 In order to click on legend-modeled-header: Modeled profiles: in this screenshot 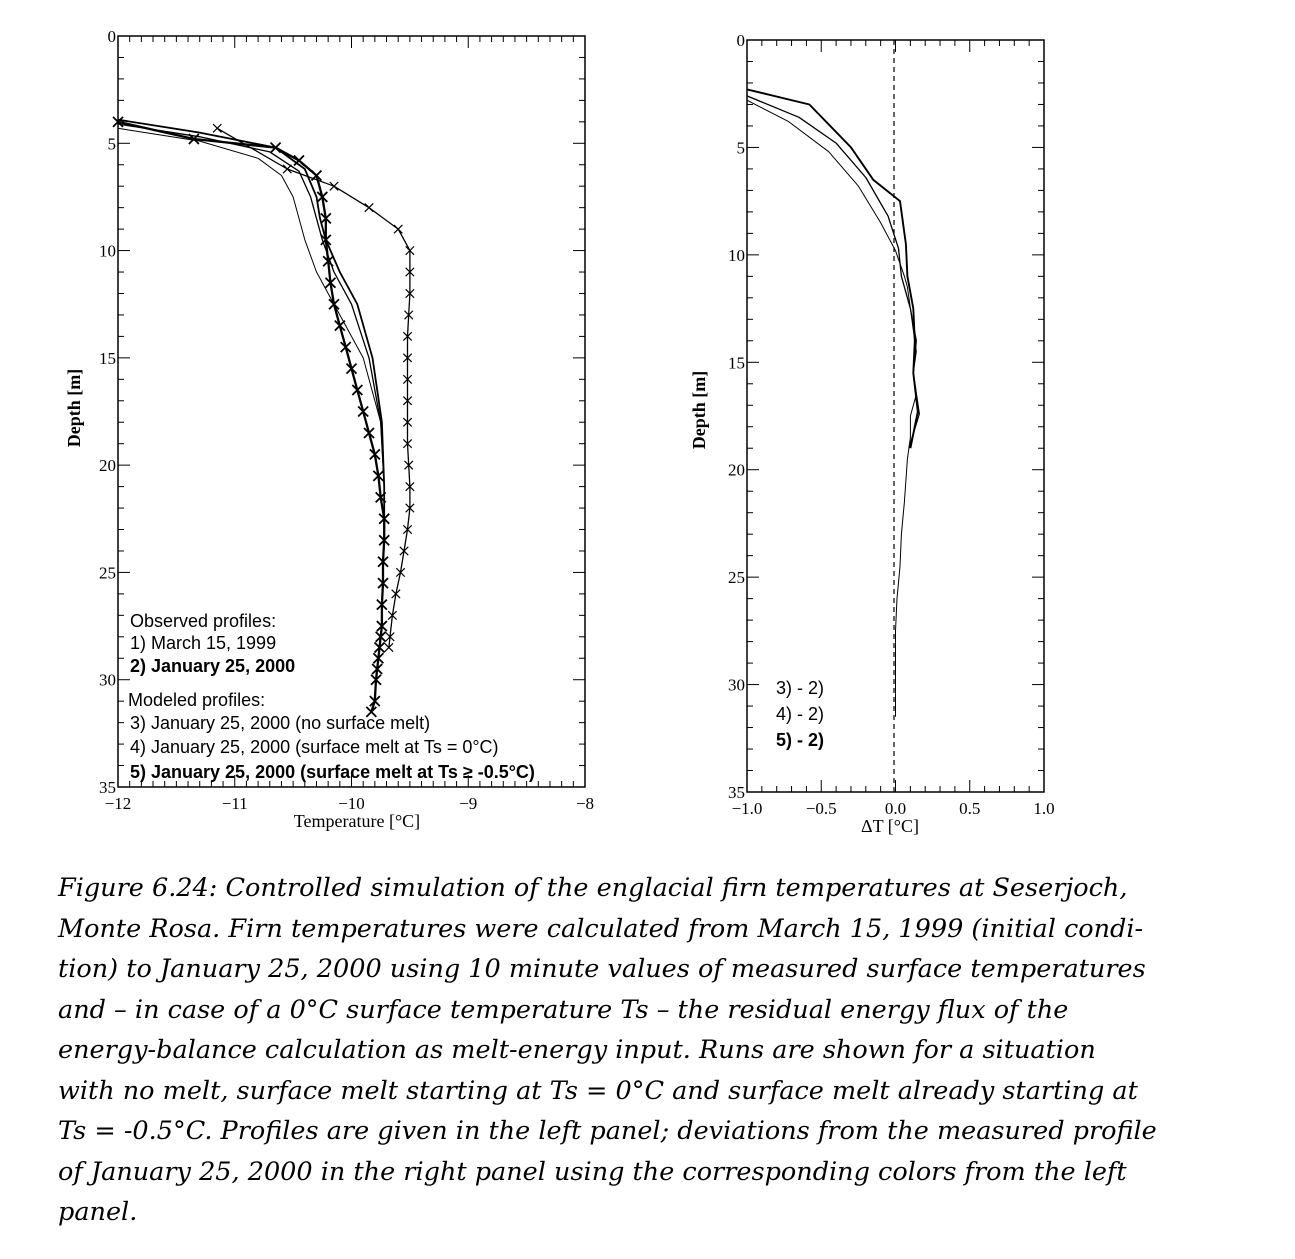, I will do `click(196, 700)`.